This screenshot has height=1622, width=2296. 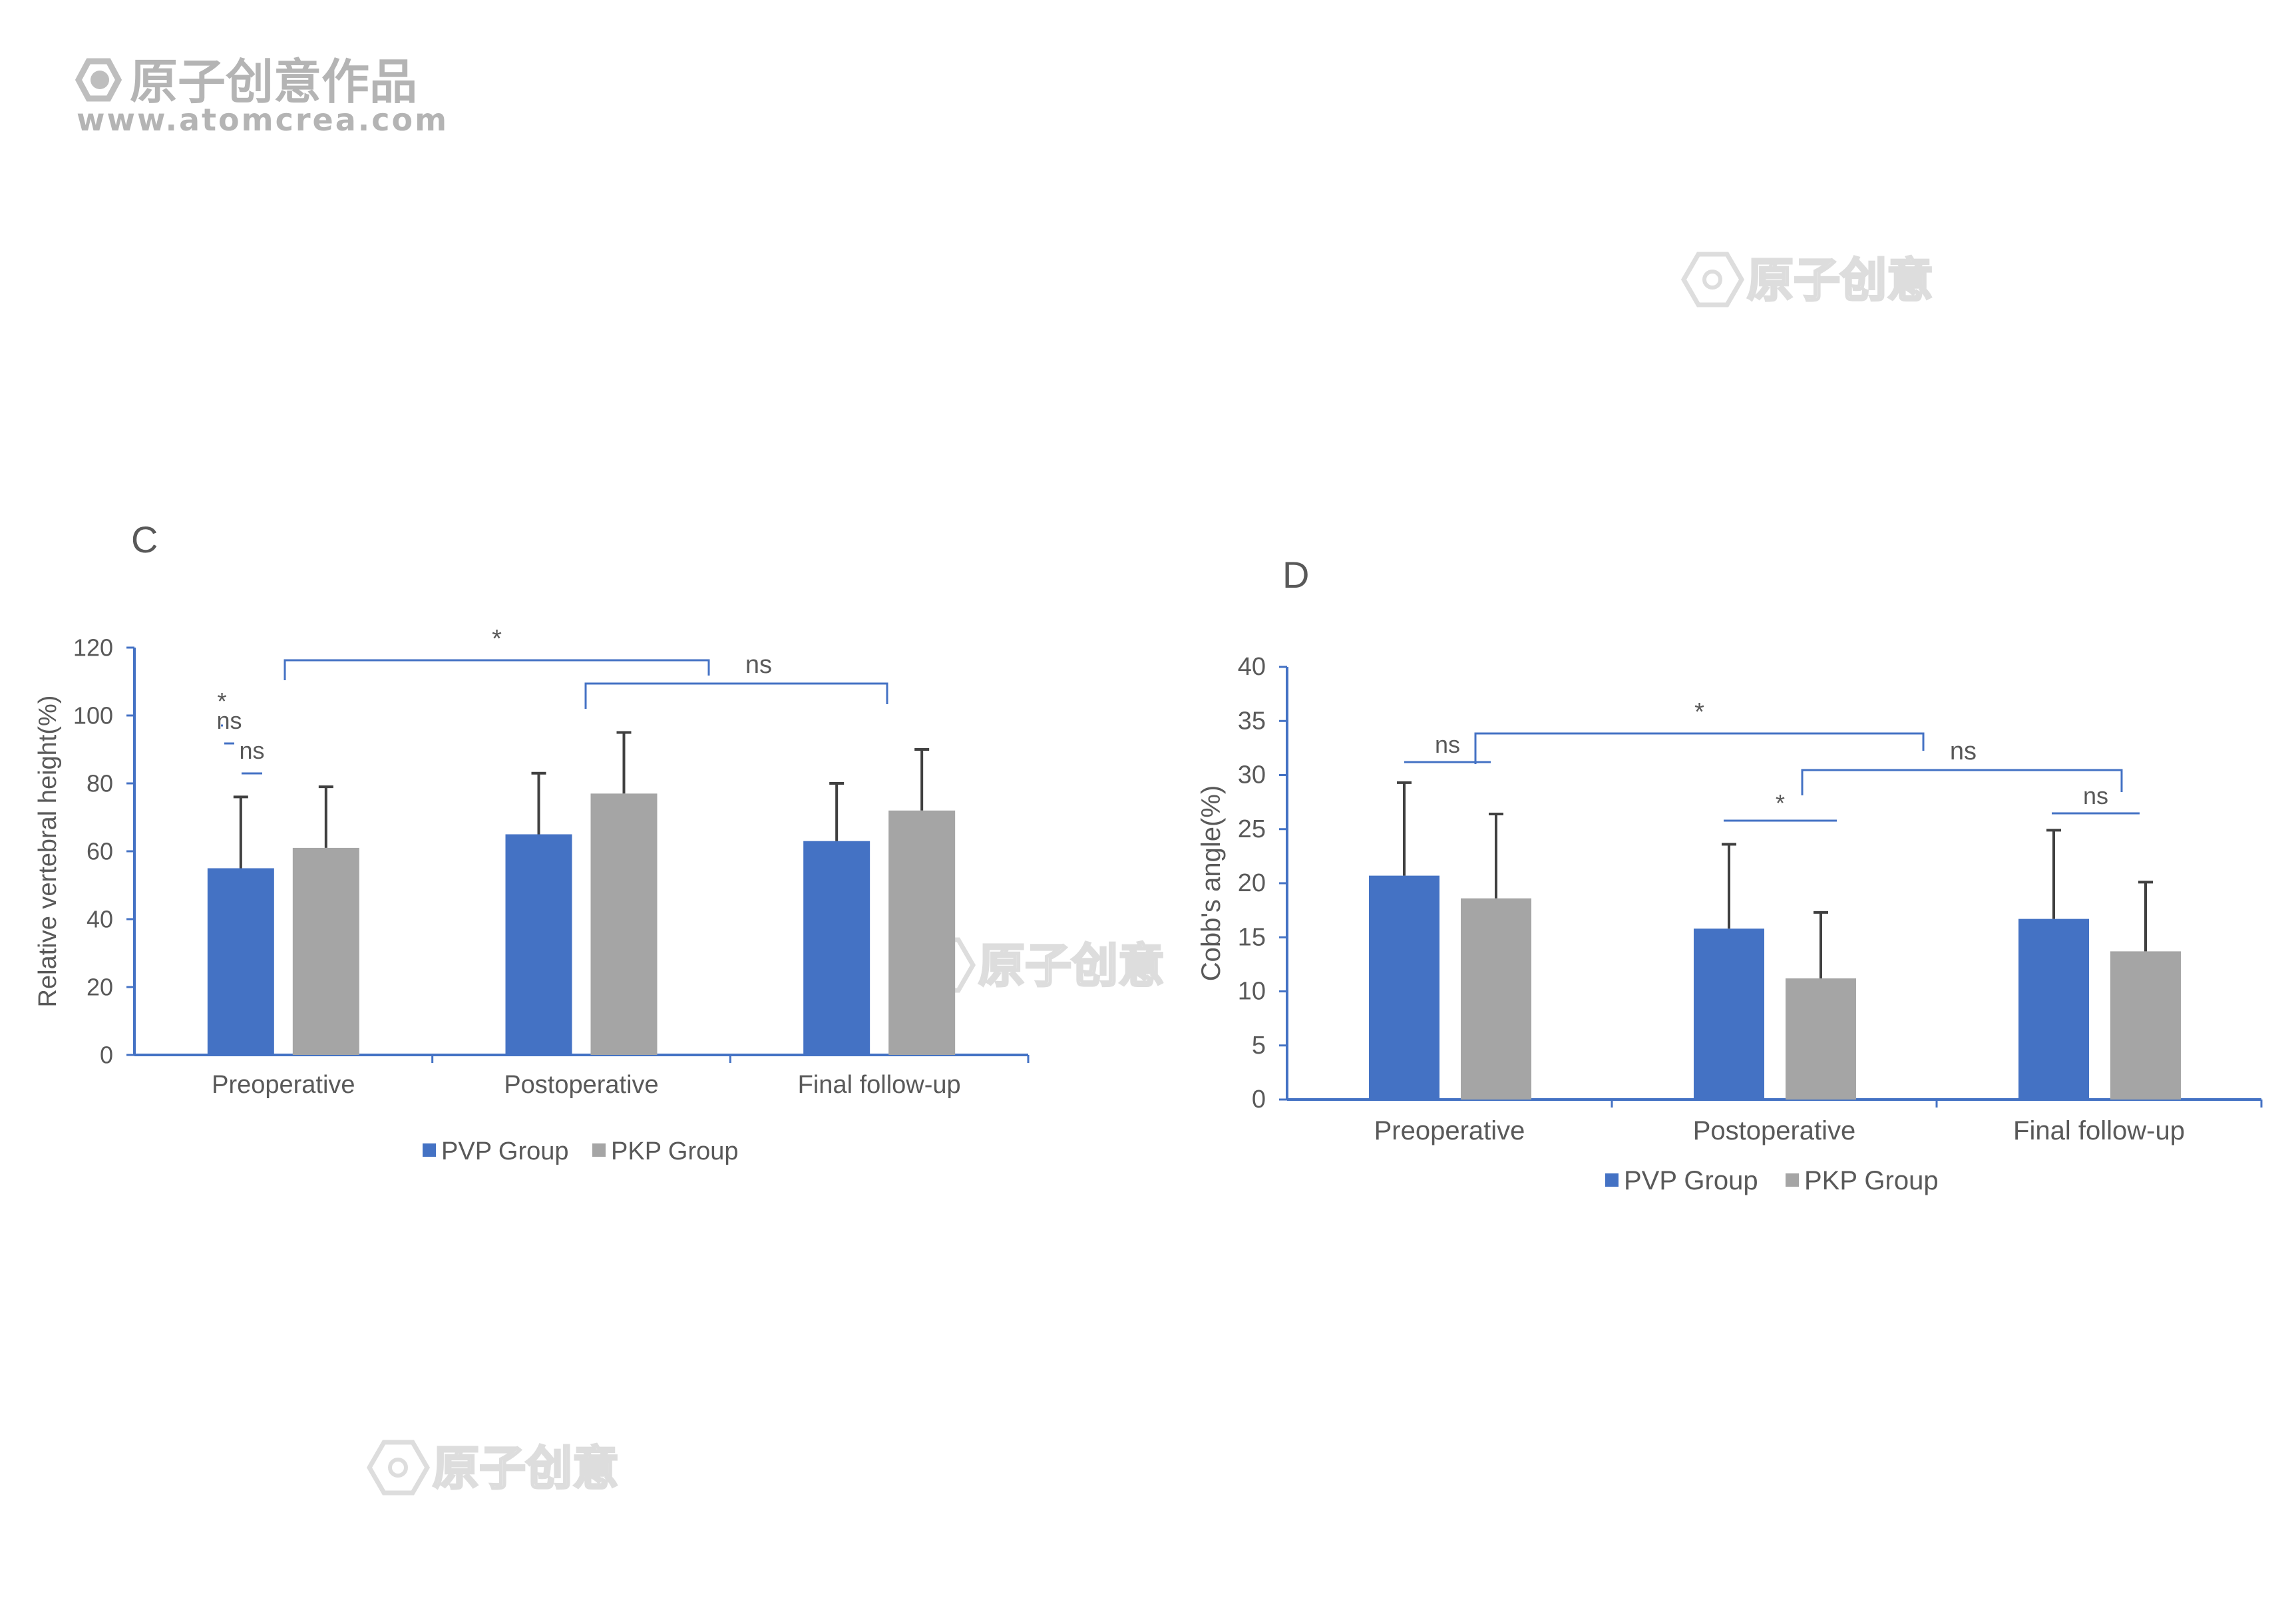 I want to click on watermark-logo-text: 原子创意作品, so click(x=273, y=82).